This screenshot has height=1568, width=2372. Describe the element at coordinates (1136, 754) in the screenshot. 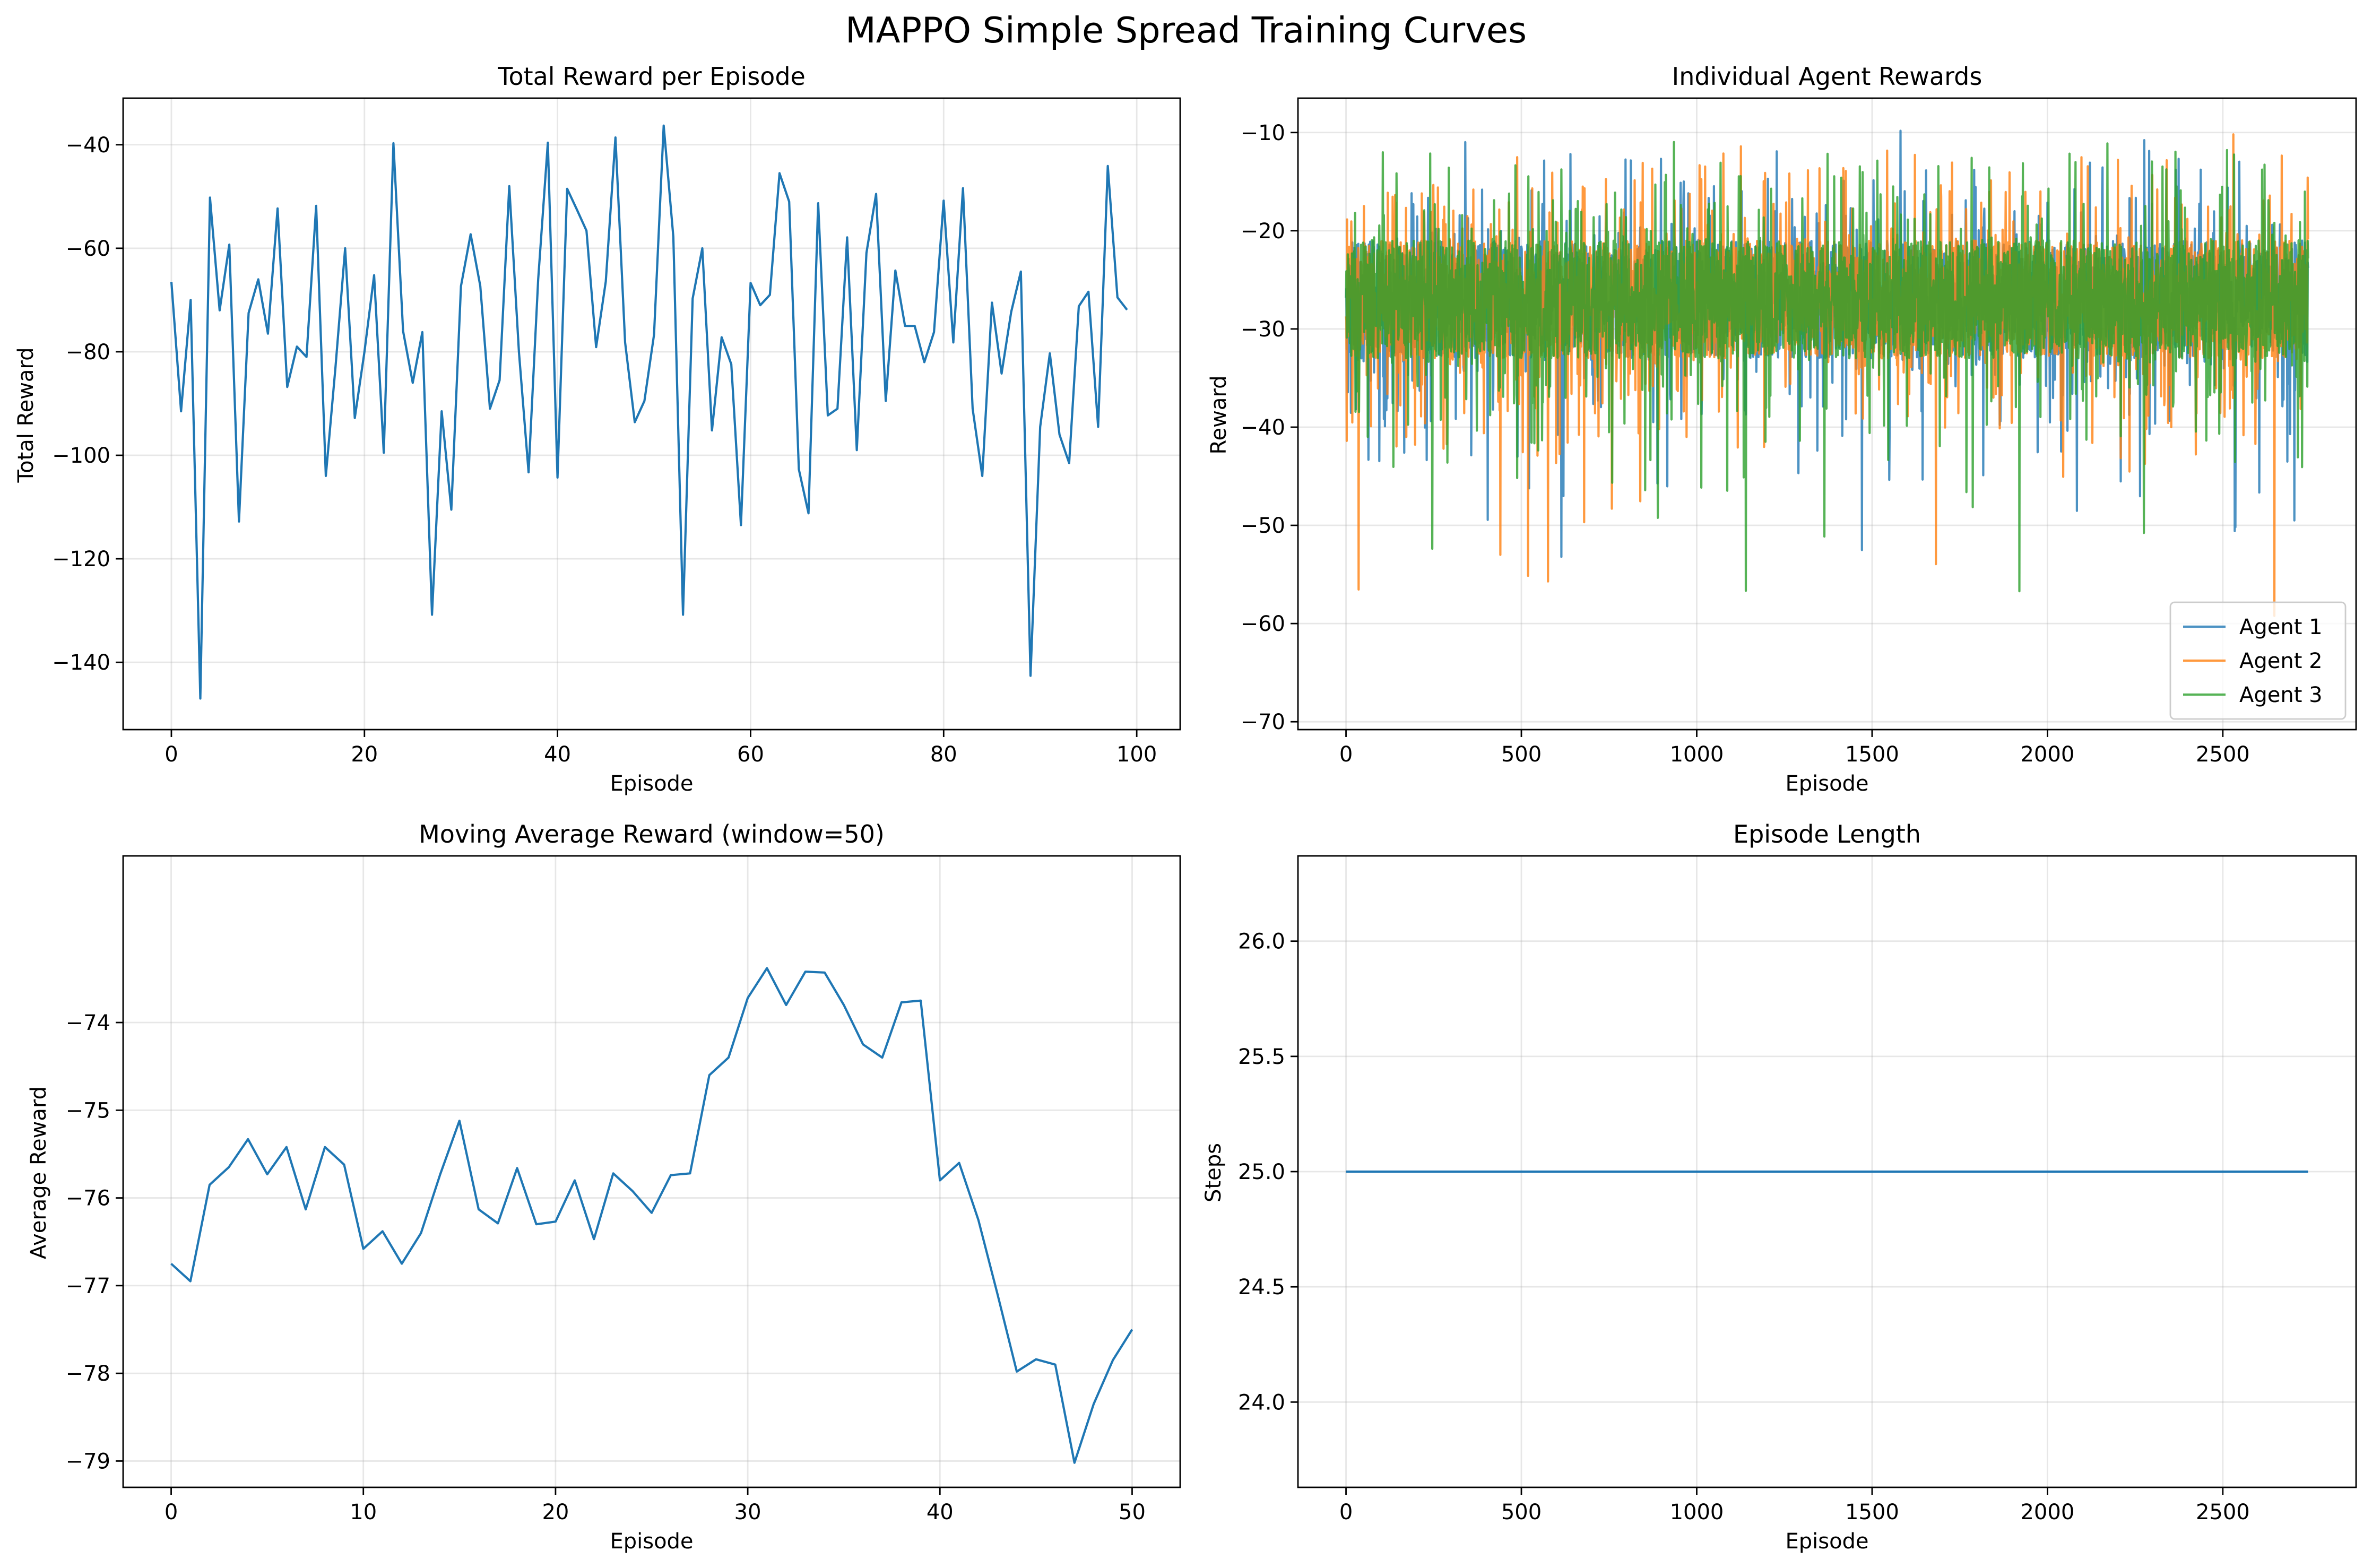

I see `x-tick-label: 100` at that location.